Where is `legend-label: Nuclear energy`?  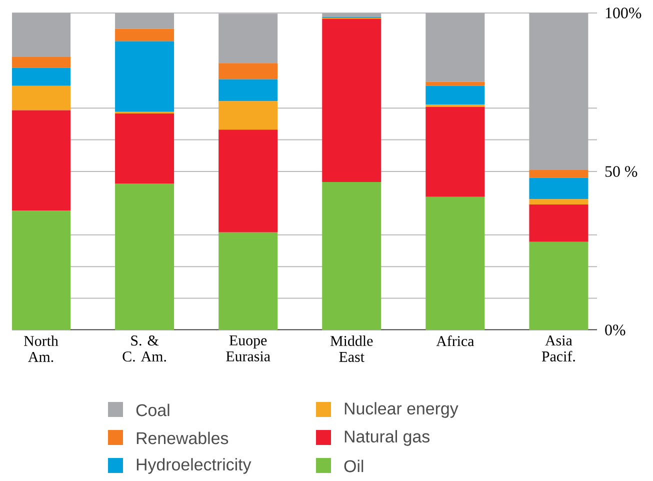 legend-label: Nuclear energy is located at coordinates (401, 410).